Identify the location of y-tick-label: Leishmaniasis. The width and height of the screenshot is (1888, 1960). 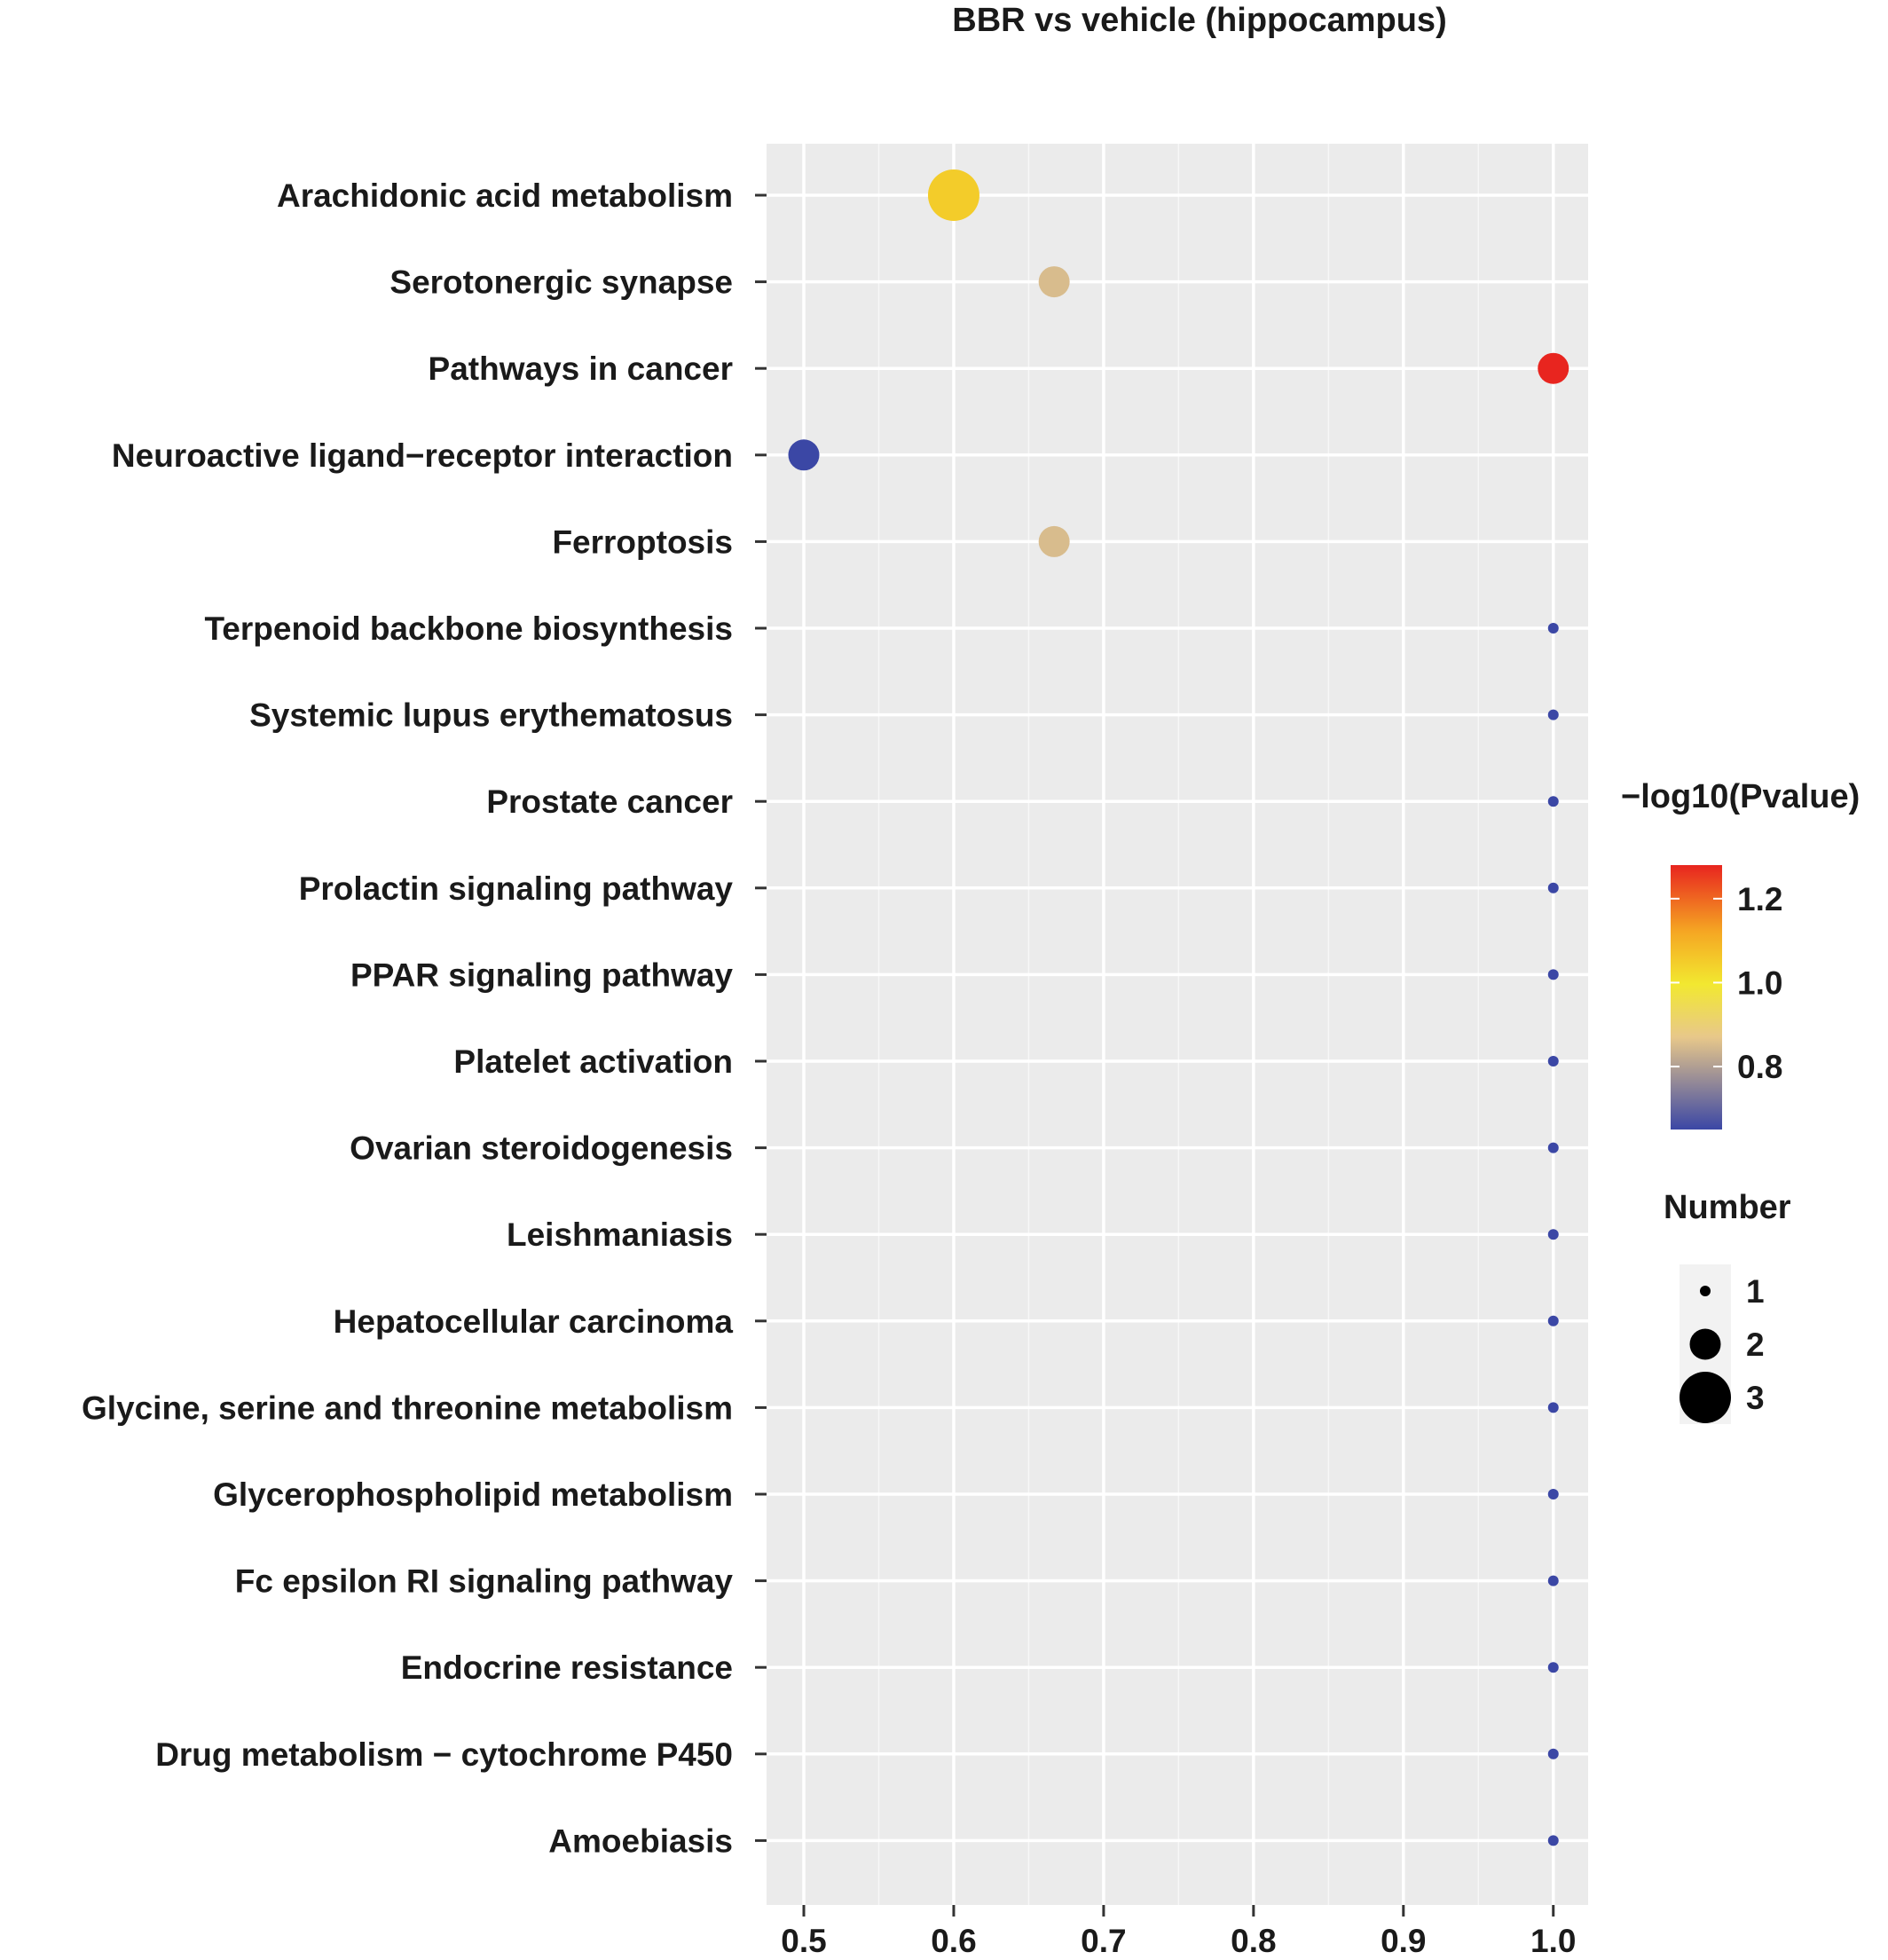
(620, 1234).